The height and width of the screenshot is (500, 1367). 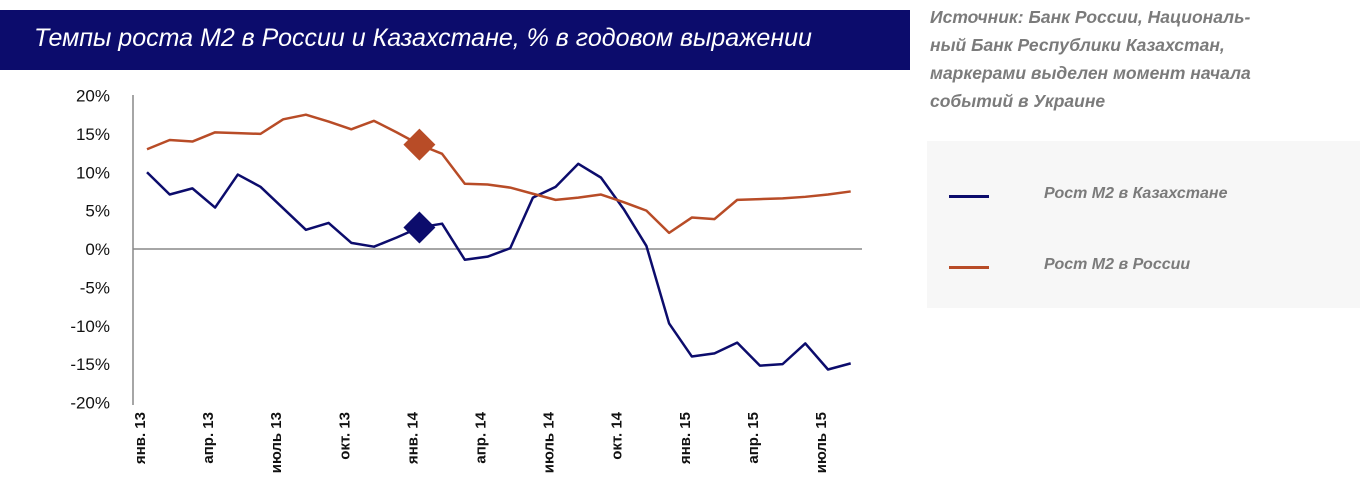 What do you see at coordinates (93, 134) in the screenshot?
I see `y-tick-label: 15%` at bounding box center [93, 134].